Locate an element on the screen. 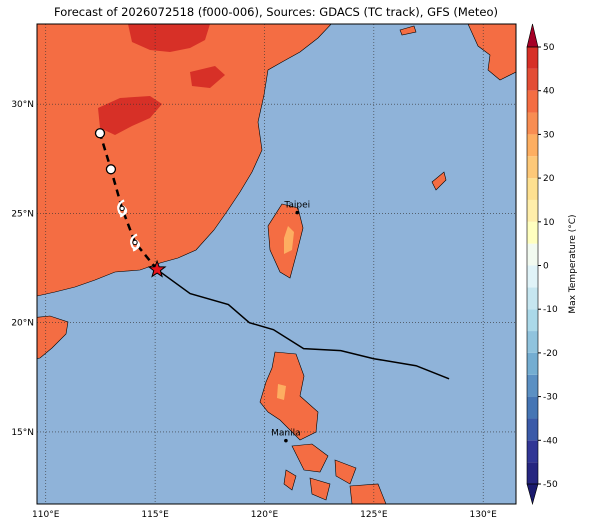 The width and height of the screenshot is (591, 528). land-japan is located at coordinates (491, 52).